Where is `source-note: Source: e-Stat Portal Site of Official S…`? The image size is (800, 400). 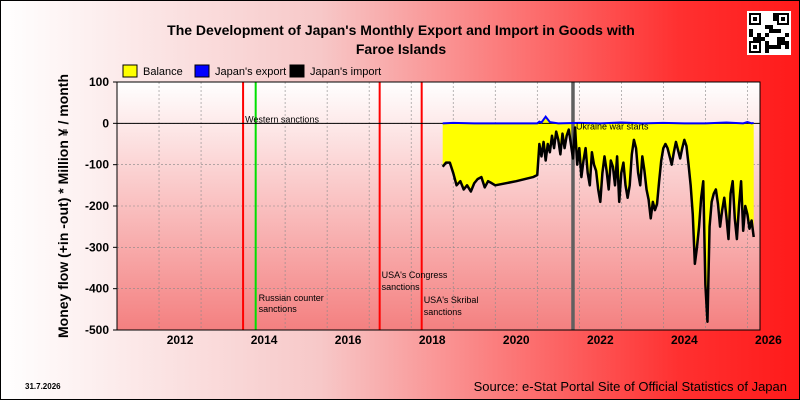
source-note: Source: e-Stat Portal Site of Official S… is located at coordinates (630, 386).